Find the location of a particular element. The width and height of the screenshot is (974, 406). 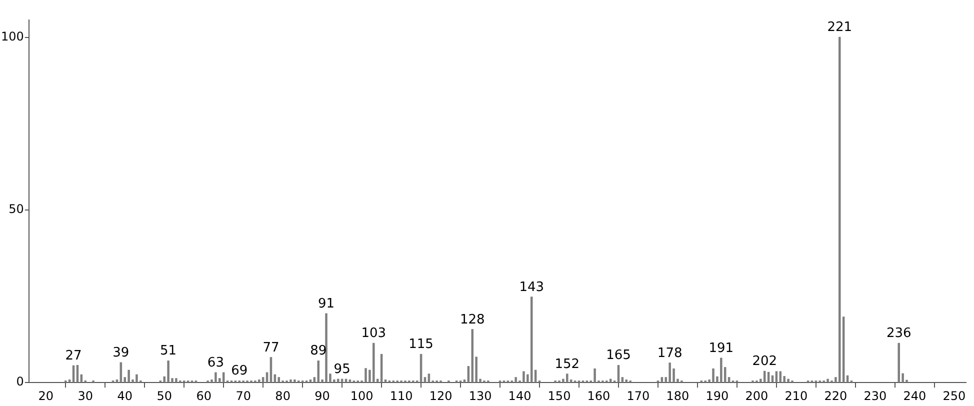

x-tick-label: 180 is located at coordinates (678, 395).